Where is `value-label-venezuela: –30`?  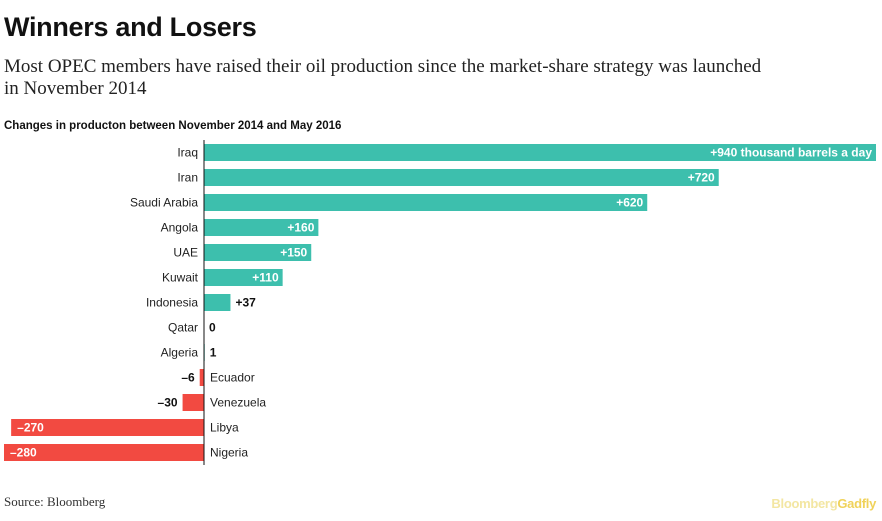 value-label-venezuela: –30 is located at coordinates (168, 403).